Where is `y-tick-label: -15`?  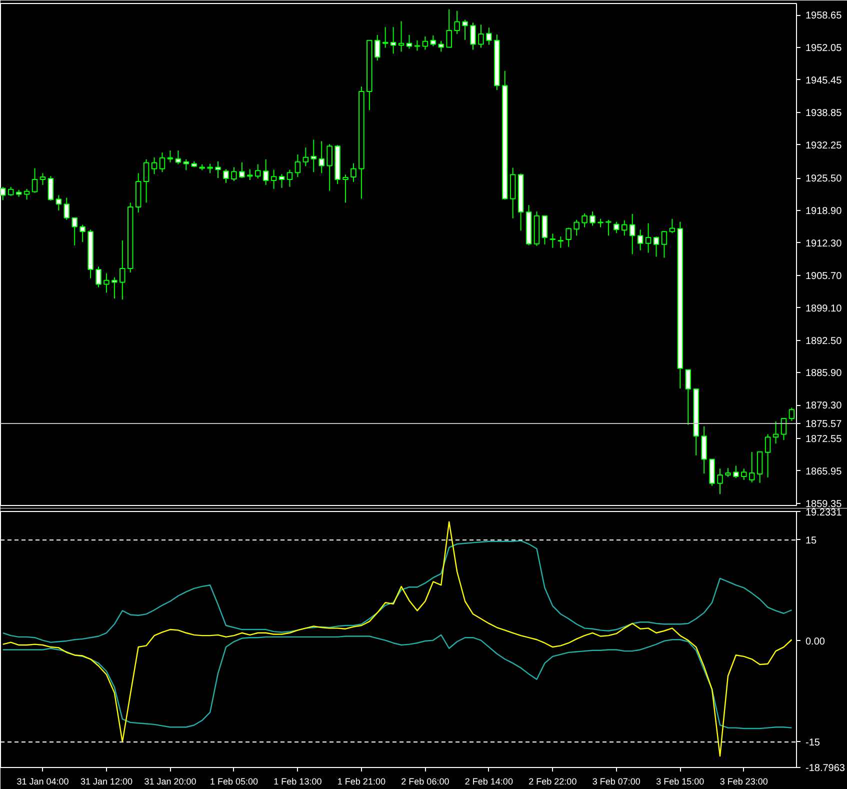
y-tick-label: -15 is located at coordinates (813, 742).